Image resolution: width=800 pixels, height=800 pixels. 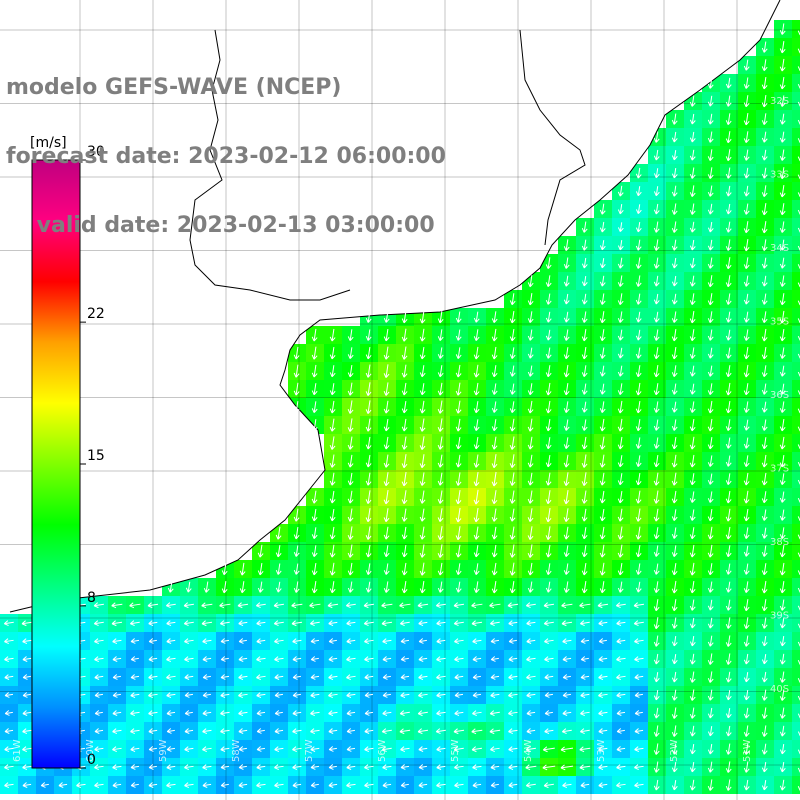 What do you see at coordinates (779, 542) in the screenshot?
I see `latitude-label: 38S` at bounding box center [779, 542].